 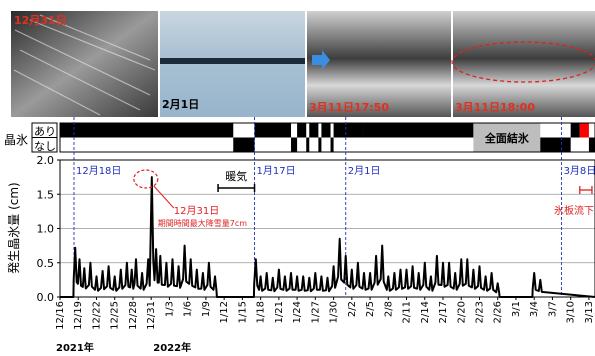 What do you see at coordinates (236, 176) in the screenshot?
I see `warm-label: 暖気` at bounding box center [236, 176].